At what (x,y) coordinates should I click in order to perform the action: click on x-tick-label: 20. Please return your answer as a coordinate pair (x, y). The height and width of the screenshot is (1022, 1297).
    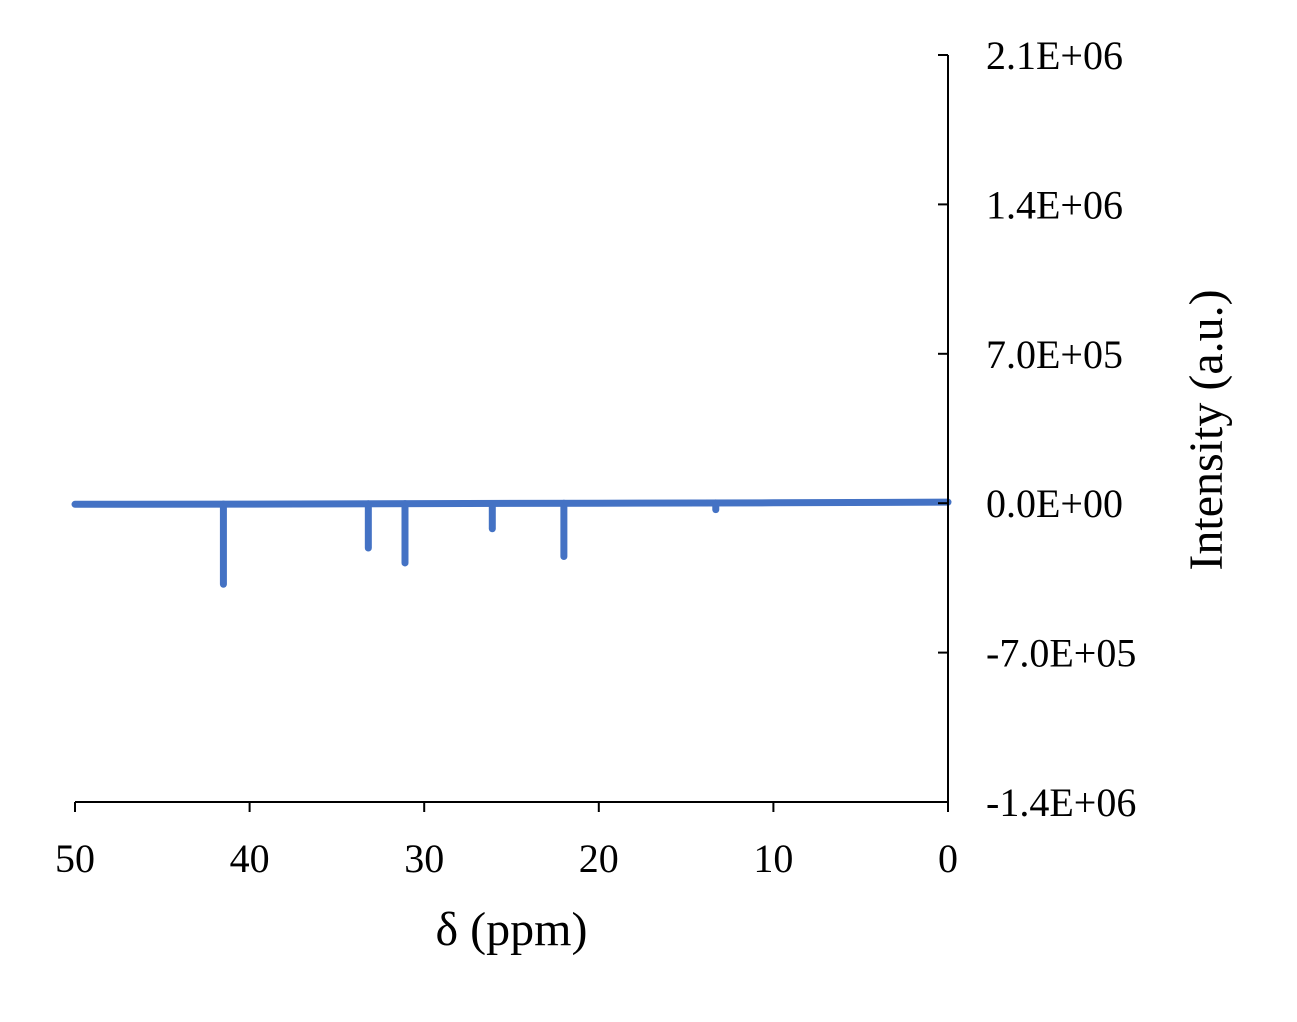
    Looking at the image, I should click on (599, 858).